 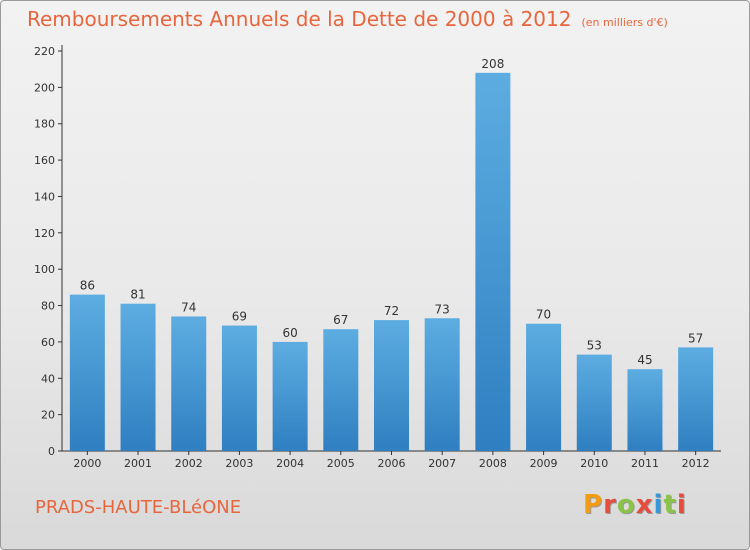 What do you see at coordinates (138, 507) in the screenshot?
I see `commune-name: PRADS-HAUTE-BLéONE` at bounding box center [138, 507].